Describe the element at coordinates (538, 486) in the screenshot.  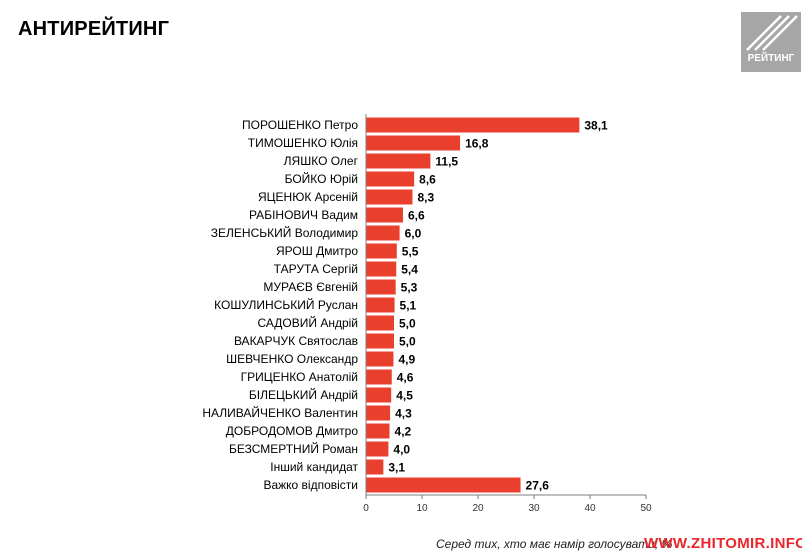
I see `value-label: 27,6` at that location.